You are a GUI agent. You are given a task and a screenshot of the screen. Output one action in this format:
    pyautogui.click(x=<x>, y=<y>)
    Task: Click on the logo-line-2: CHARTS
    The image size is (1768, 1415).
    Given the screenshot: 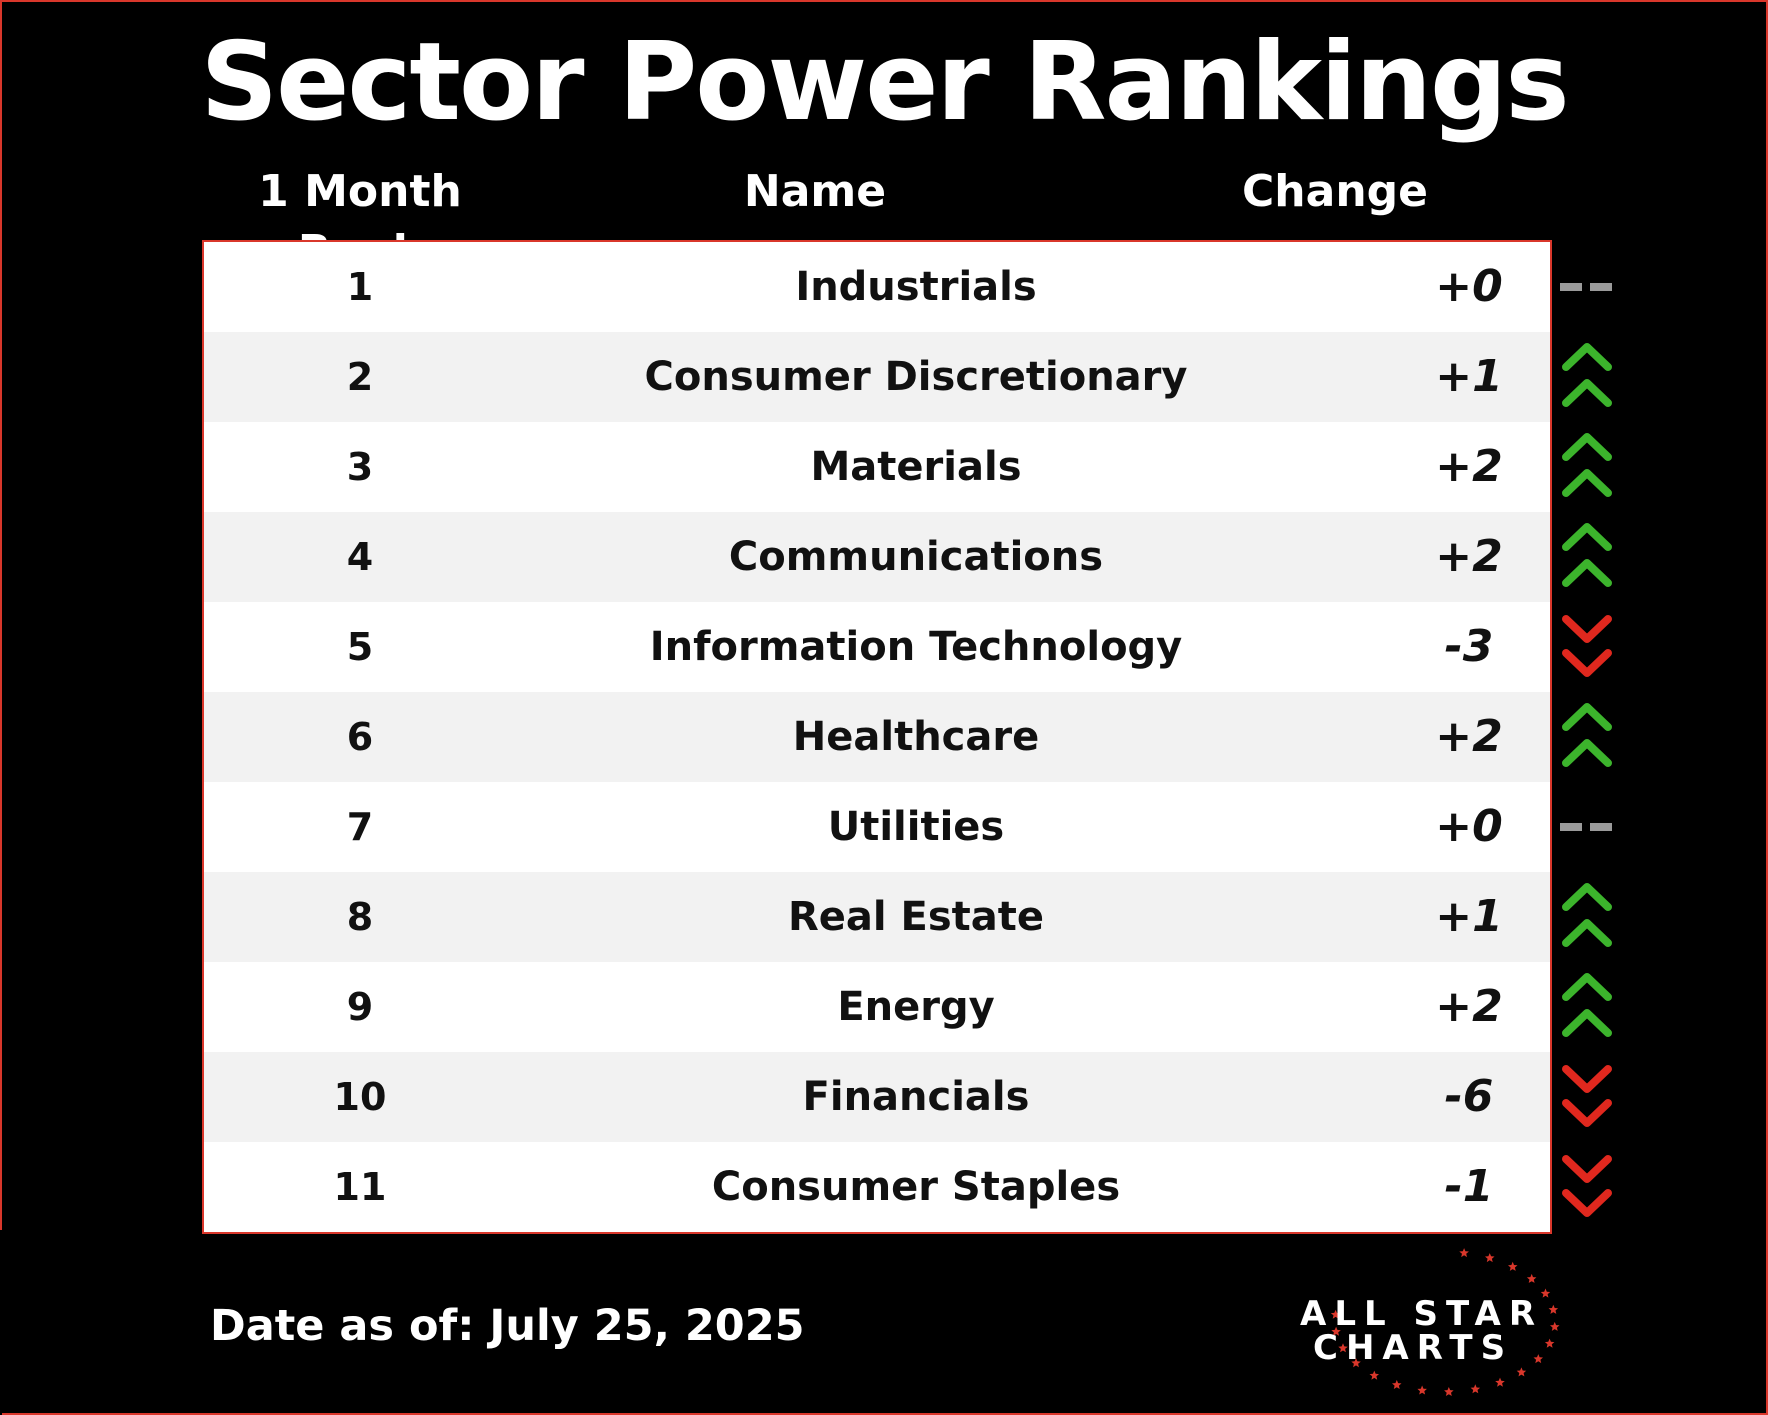 What is the action you would take?
    pyautogui.click(x=1413, y=1348)
    